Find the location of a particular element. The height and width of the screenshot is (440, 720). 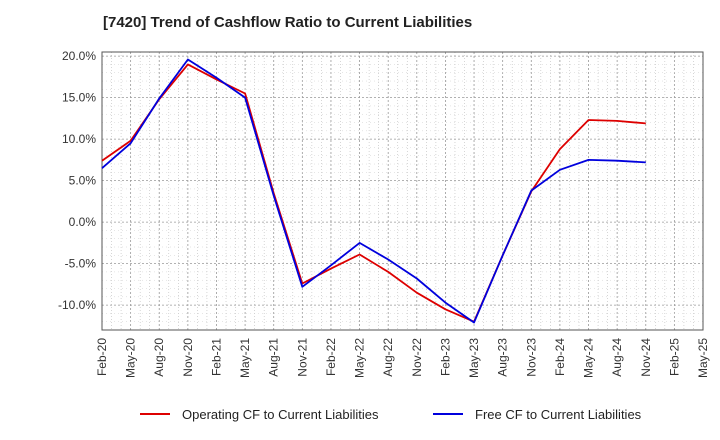

x-tick-label: Aug-21 is located at coordinates (274, 357).